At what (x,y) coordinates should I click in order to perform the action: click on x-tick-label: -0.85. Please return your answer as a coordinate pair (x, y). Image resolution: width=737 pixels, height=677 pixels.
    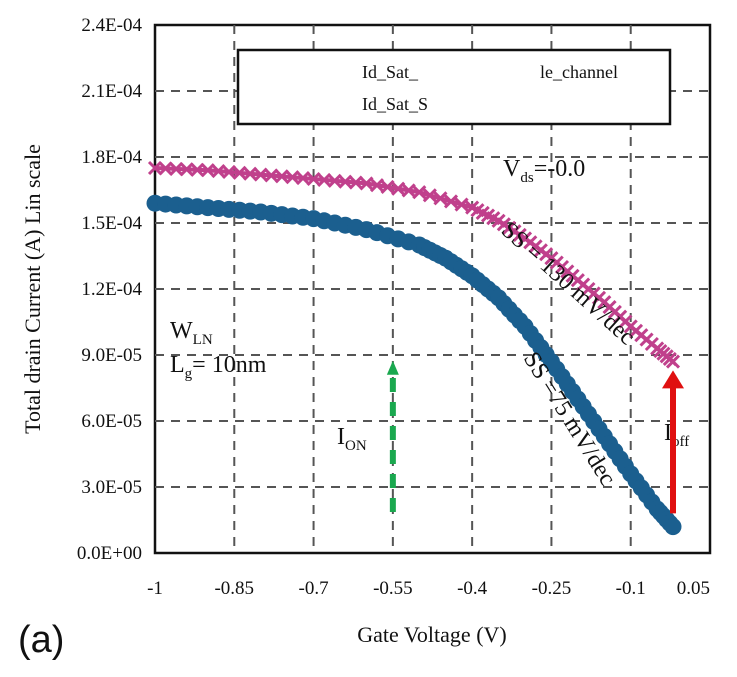
    Looking at the image, I should click on (234, 588).